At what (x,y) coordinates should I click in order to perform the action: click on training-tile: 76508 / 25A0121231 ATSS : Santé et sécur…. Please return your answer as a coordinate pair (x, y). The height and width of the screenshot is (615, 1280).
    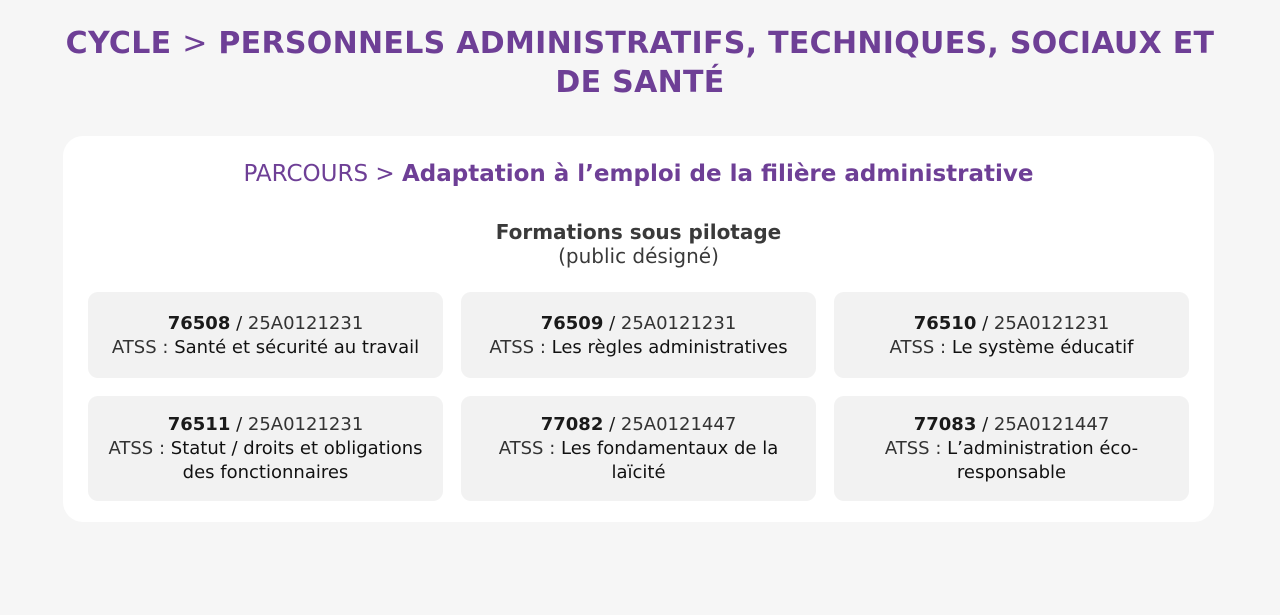
    Looking at the image, I should click on (265, 335).